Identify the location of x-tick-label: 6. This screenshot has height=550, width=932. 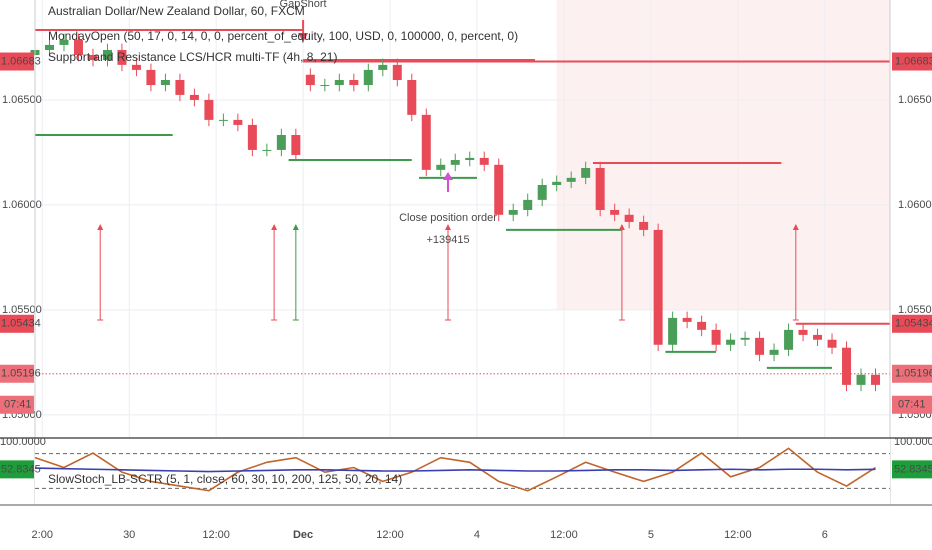
(825, 535).